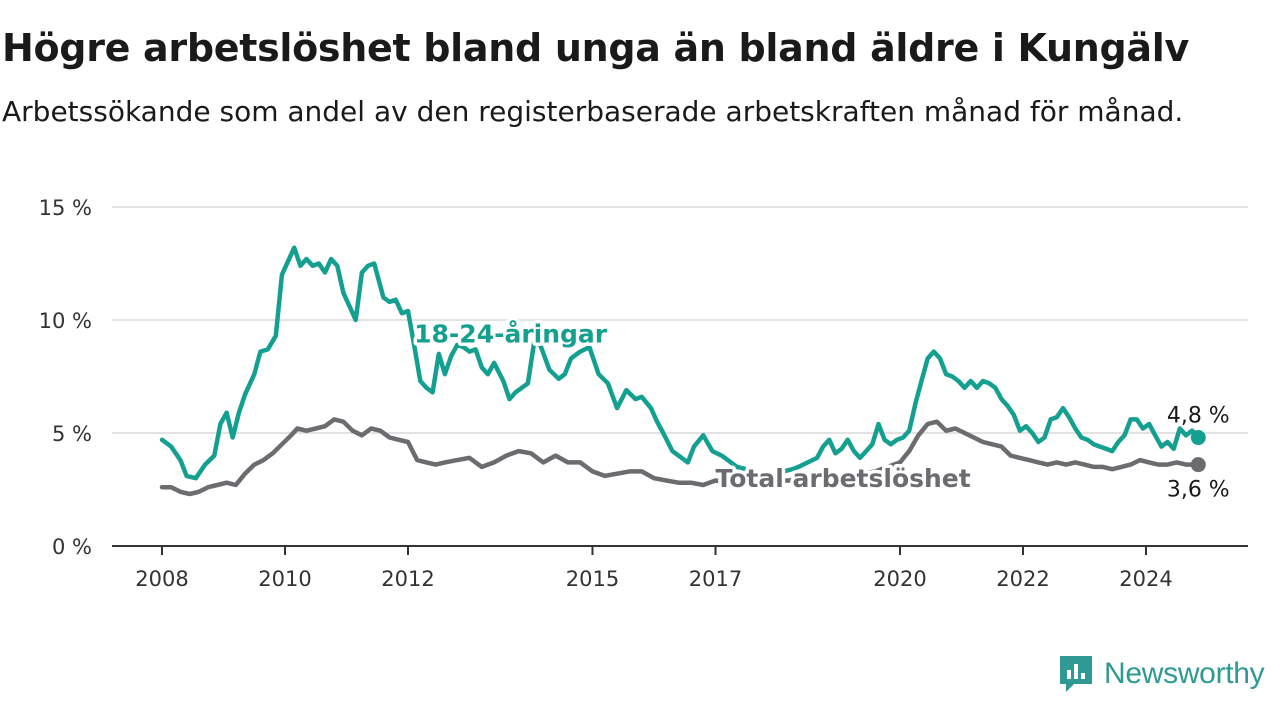 This screenshot has height=720, width=1280. Describe the element at coordinates (72, 547) in the screenshot. I see `y-tick-label: 0 %` at that location.